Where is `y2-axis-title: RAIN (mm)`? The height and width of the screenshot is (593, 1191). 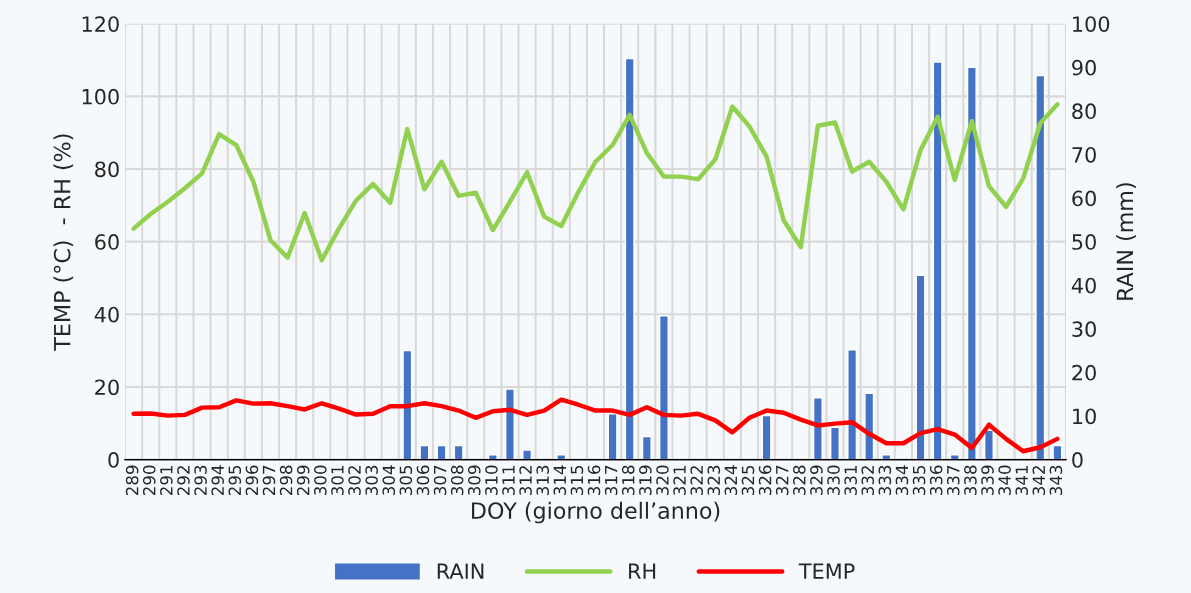
y2-axis-title: RAIN (mm) is located at coordinates (1126, 241).